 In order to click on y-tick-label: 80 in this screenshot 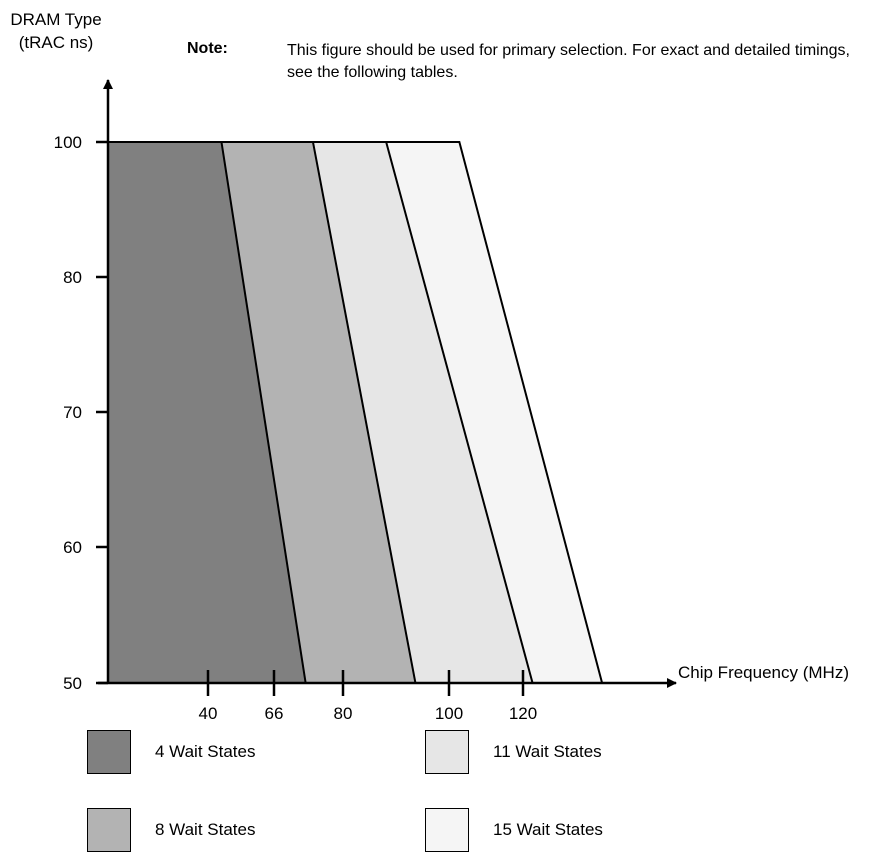, I will do `click(72, 277)`.